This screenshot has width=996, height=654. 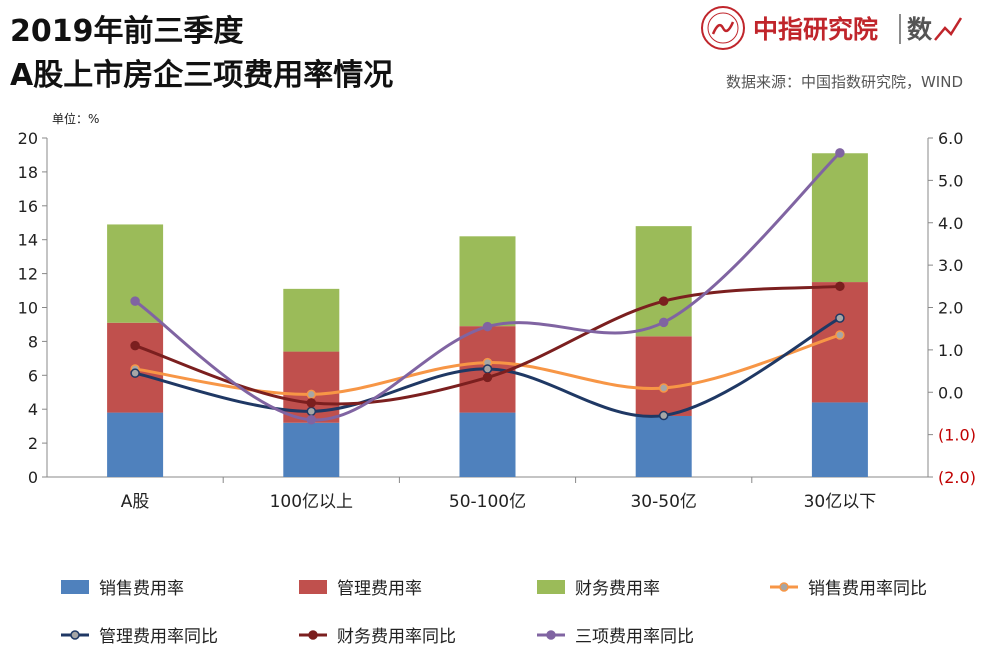 I want to click on legend-item: 财务费用率, so click(x=598, y=586).